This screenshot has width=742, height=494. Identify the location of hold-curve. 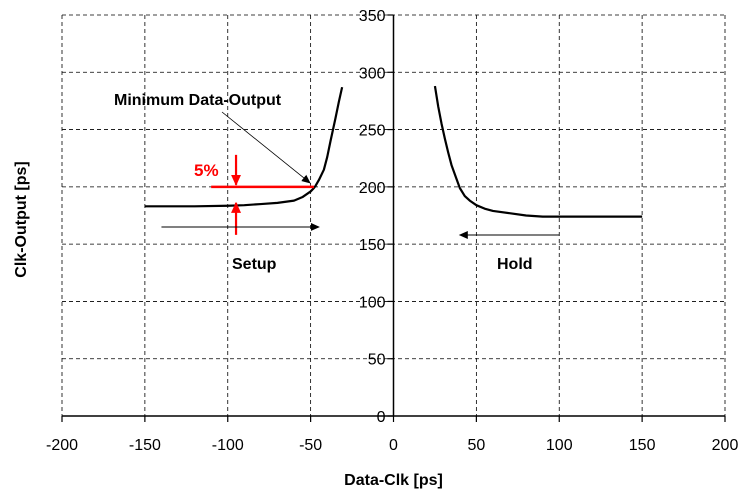
(538, 151).